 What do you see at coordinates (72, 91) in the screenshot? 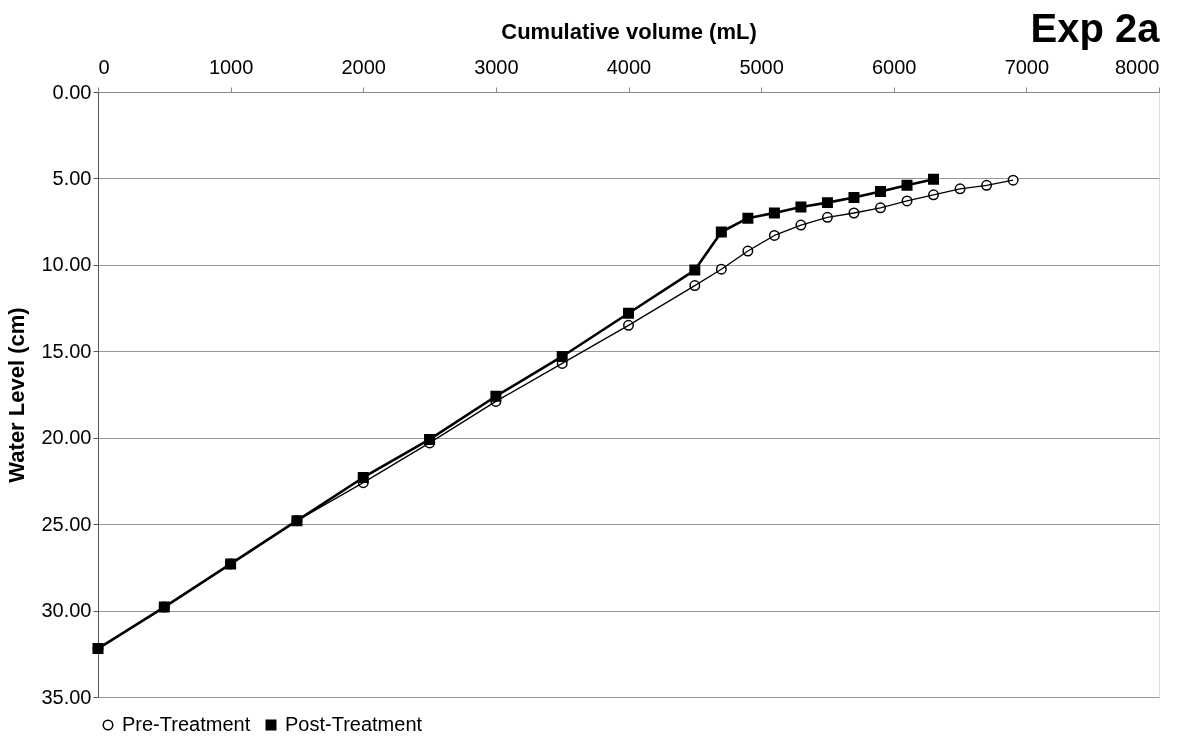
I see `y-tick-label: 0.00` at bounding box center [72, 91].